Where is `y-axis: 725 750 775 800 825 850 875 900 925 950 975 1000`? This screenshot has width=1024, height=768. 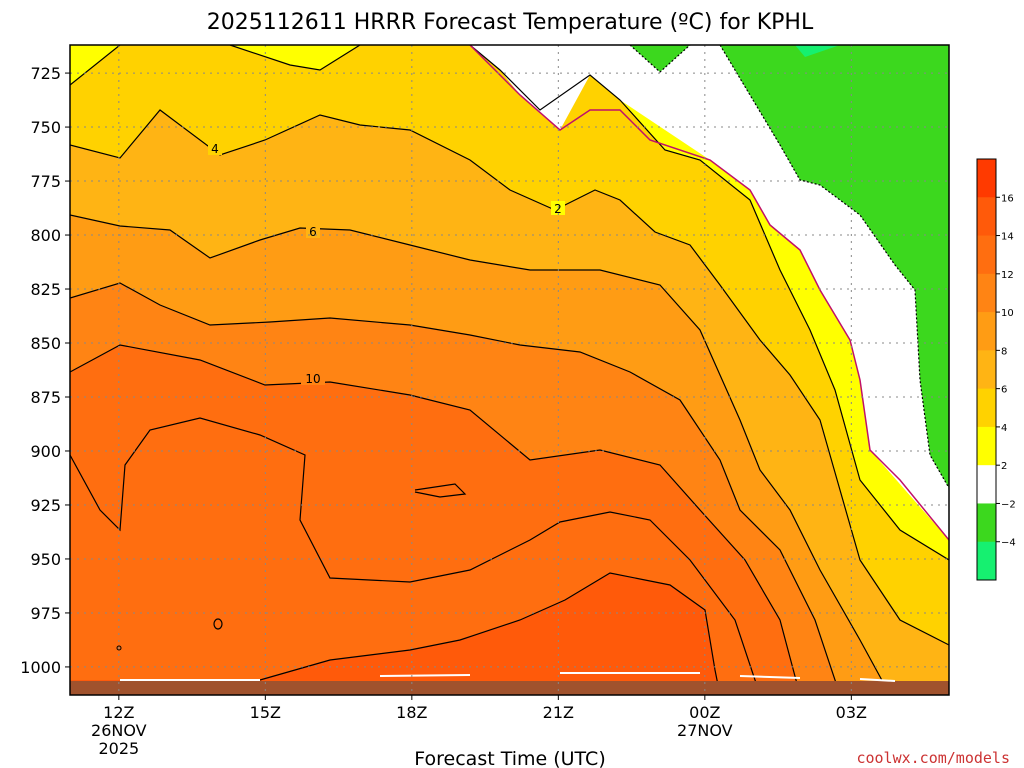
y-axis: 725 750 775 800 825 850 875 900 925 950 975 1000 is located at coordinates (45, 370).